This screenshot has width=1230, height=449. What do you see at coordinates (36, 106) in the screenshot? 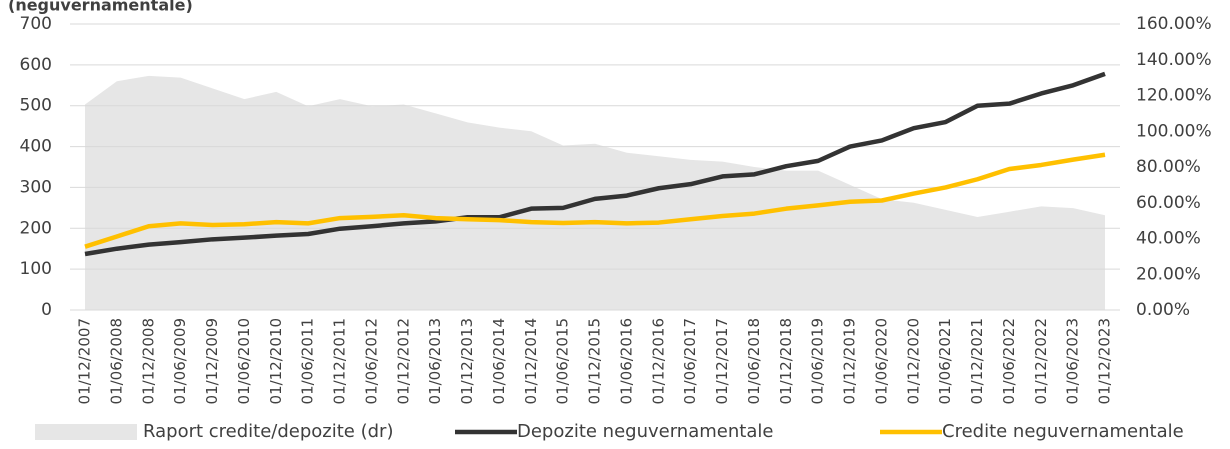
I see `y-tick-label: 500` at bounding box center [36, 106].